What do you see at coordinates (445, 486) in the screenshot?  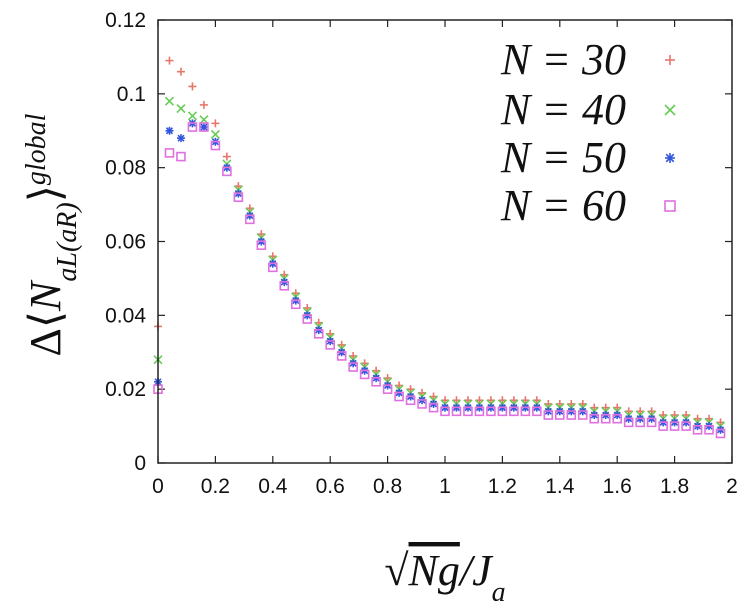 I see `x-tick-label: 1` at bounding box center [445, 486].